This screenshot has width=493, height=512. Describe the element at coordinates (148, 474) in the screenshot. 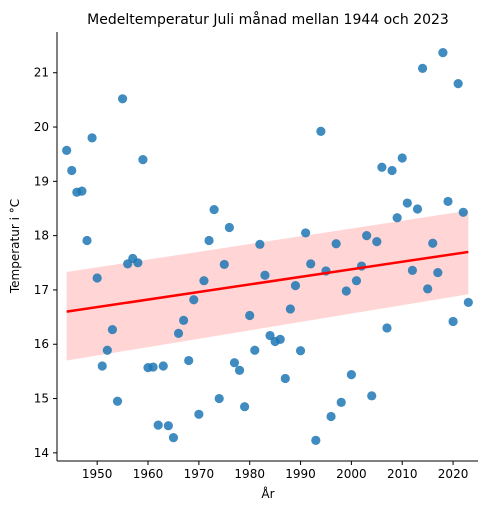

I see `x-tick-label: 1960` at that location.